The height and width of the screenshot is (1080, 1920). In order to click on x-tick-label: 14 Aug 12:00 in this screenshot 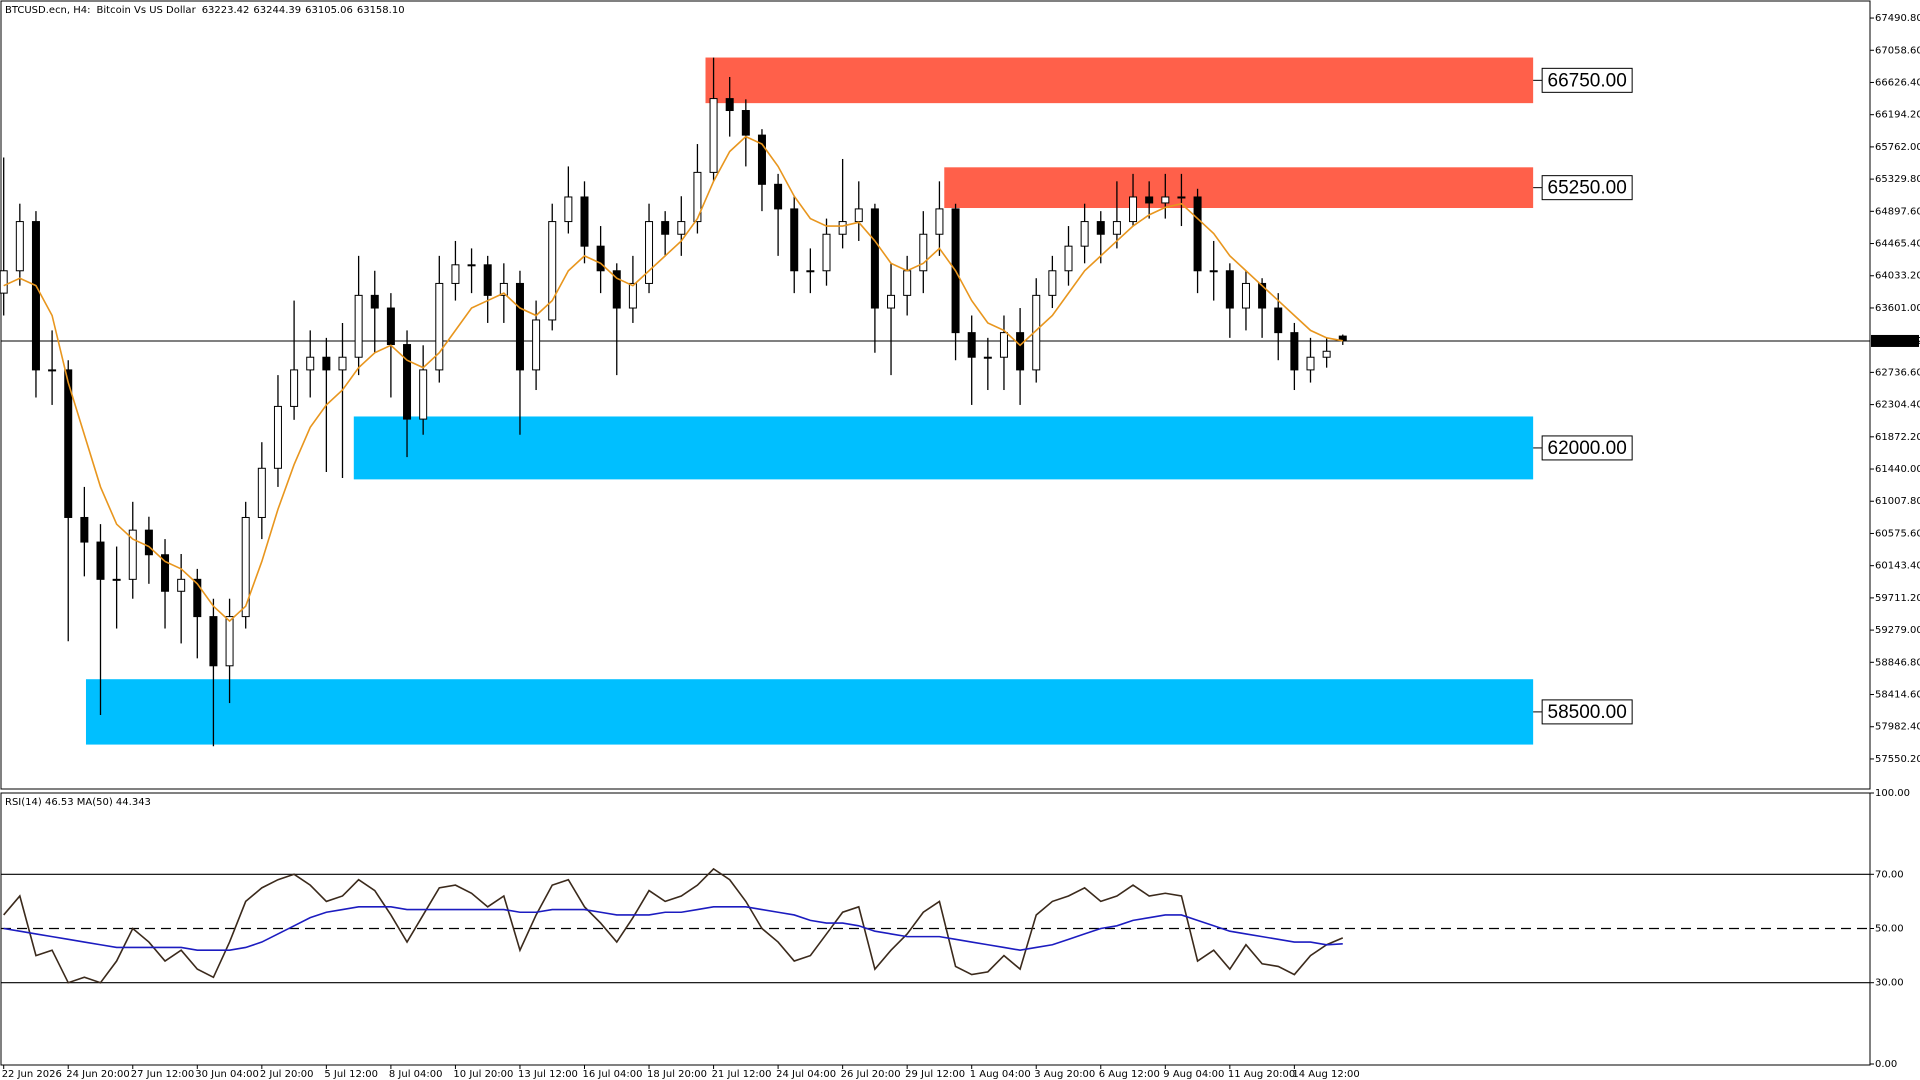, I will do `click(1325, 1074)`.